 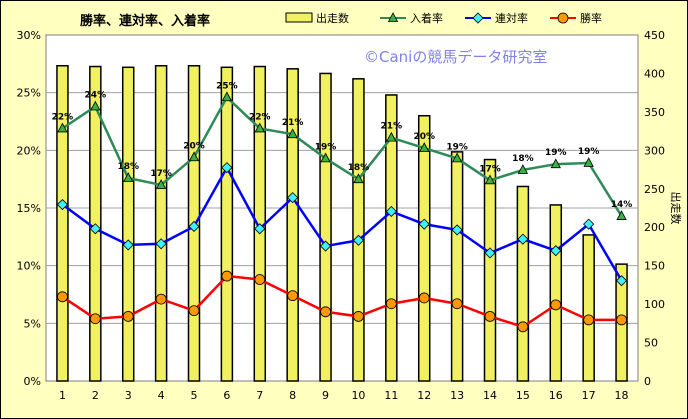 What do you see at coordinates (292, 395) in the screenshot?
I see `x-tick-label: 8` at bounding box center [292, 395].